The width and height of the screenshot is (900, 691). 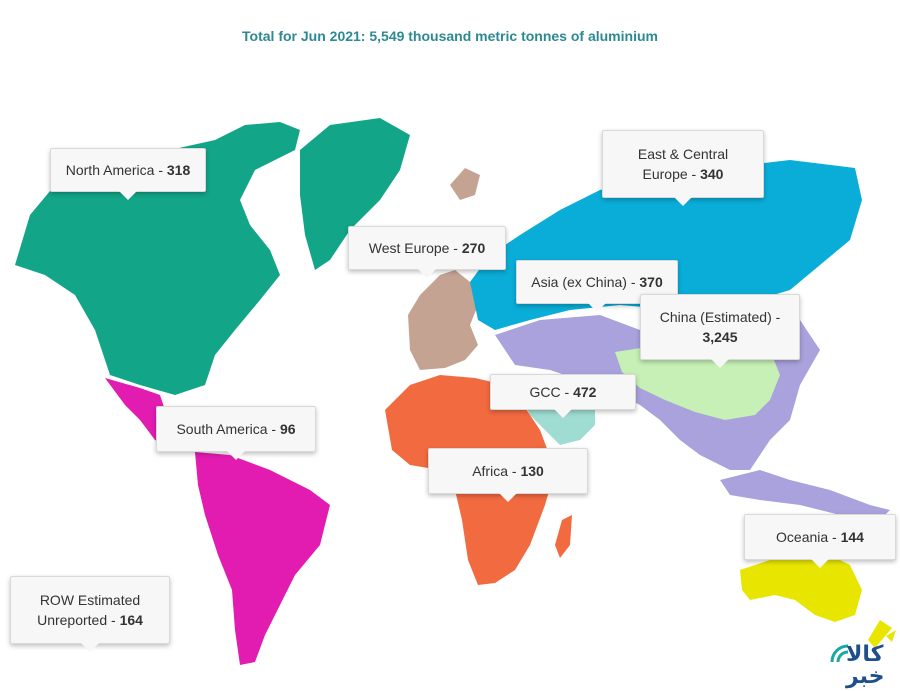 I want to click on label-africa: Africa - 130, so click(x=508, y=475).